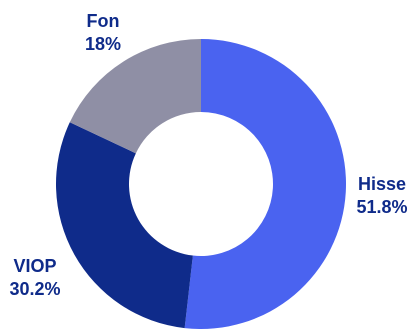 This screenshot has height=329, width=412. Describe the element at coordinates (34, 266) in the screenshot. I see `slice-label-viop: VIOP` at that location.